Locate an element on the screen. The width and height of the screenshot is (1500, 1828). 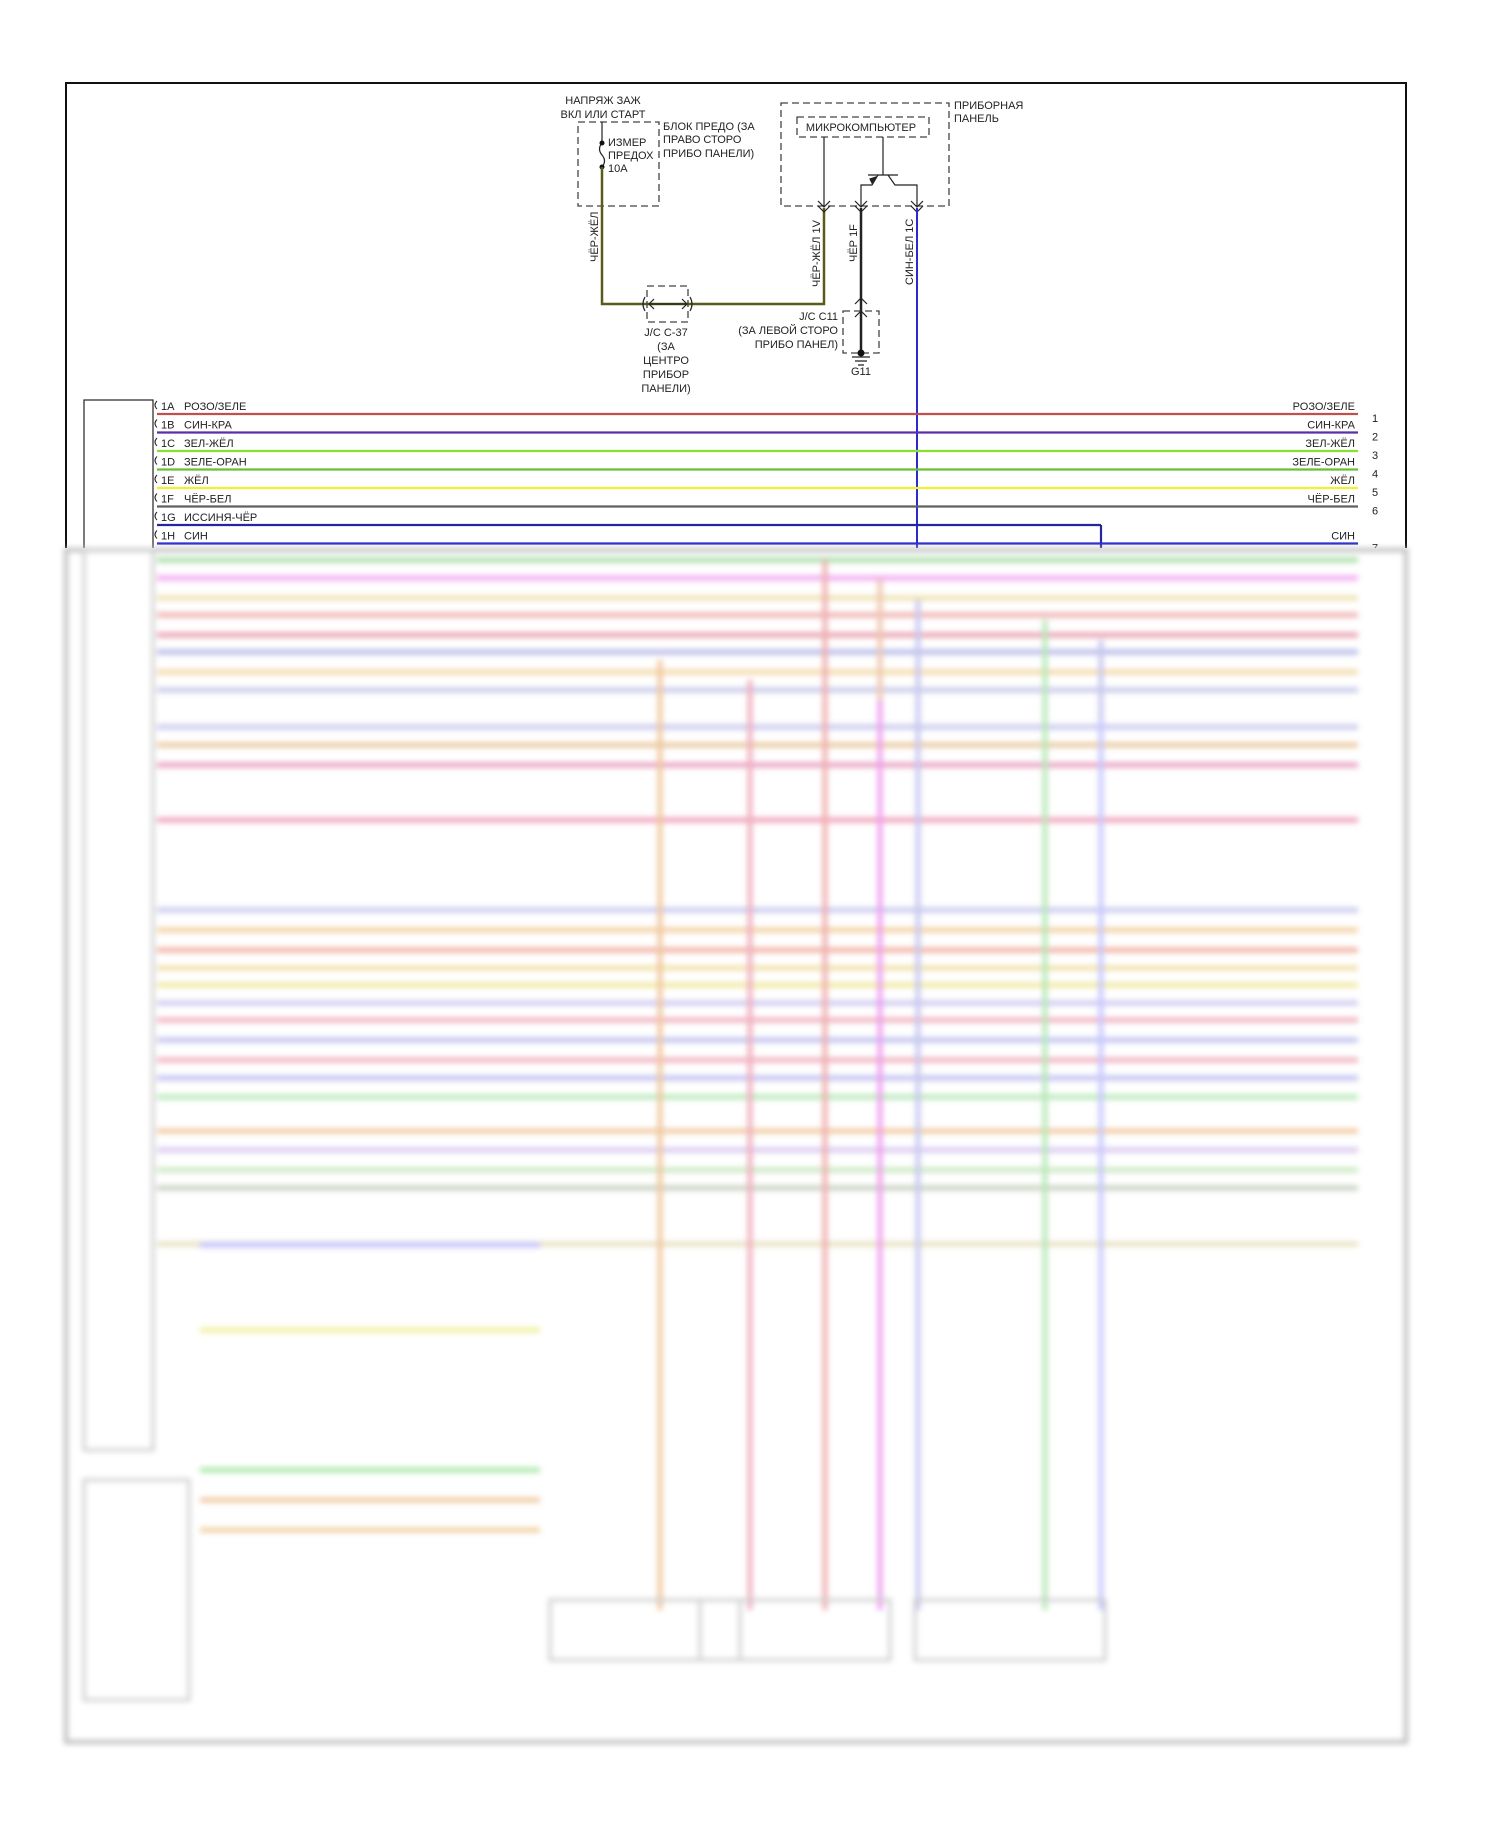
pin-label: 1H is located at coordinates (168, 537).